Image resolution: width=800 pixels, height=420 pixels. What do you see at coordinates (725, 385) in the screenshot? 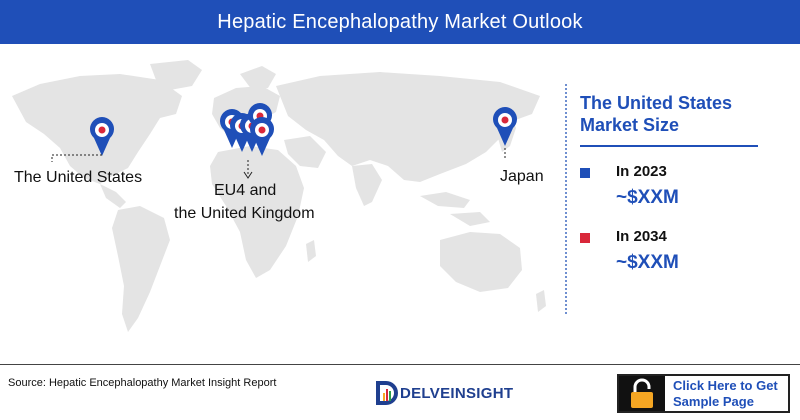
I see `cta-line1: Click Here to Get` at bounding box center [725, 385].